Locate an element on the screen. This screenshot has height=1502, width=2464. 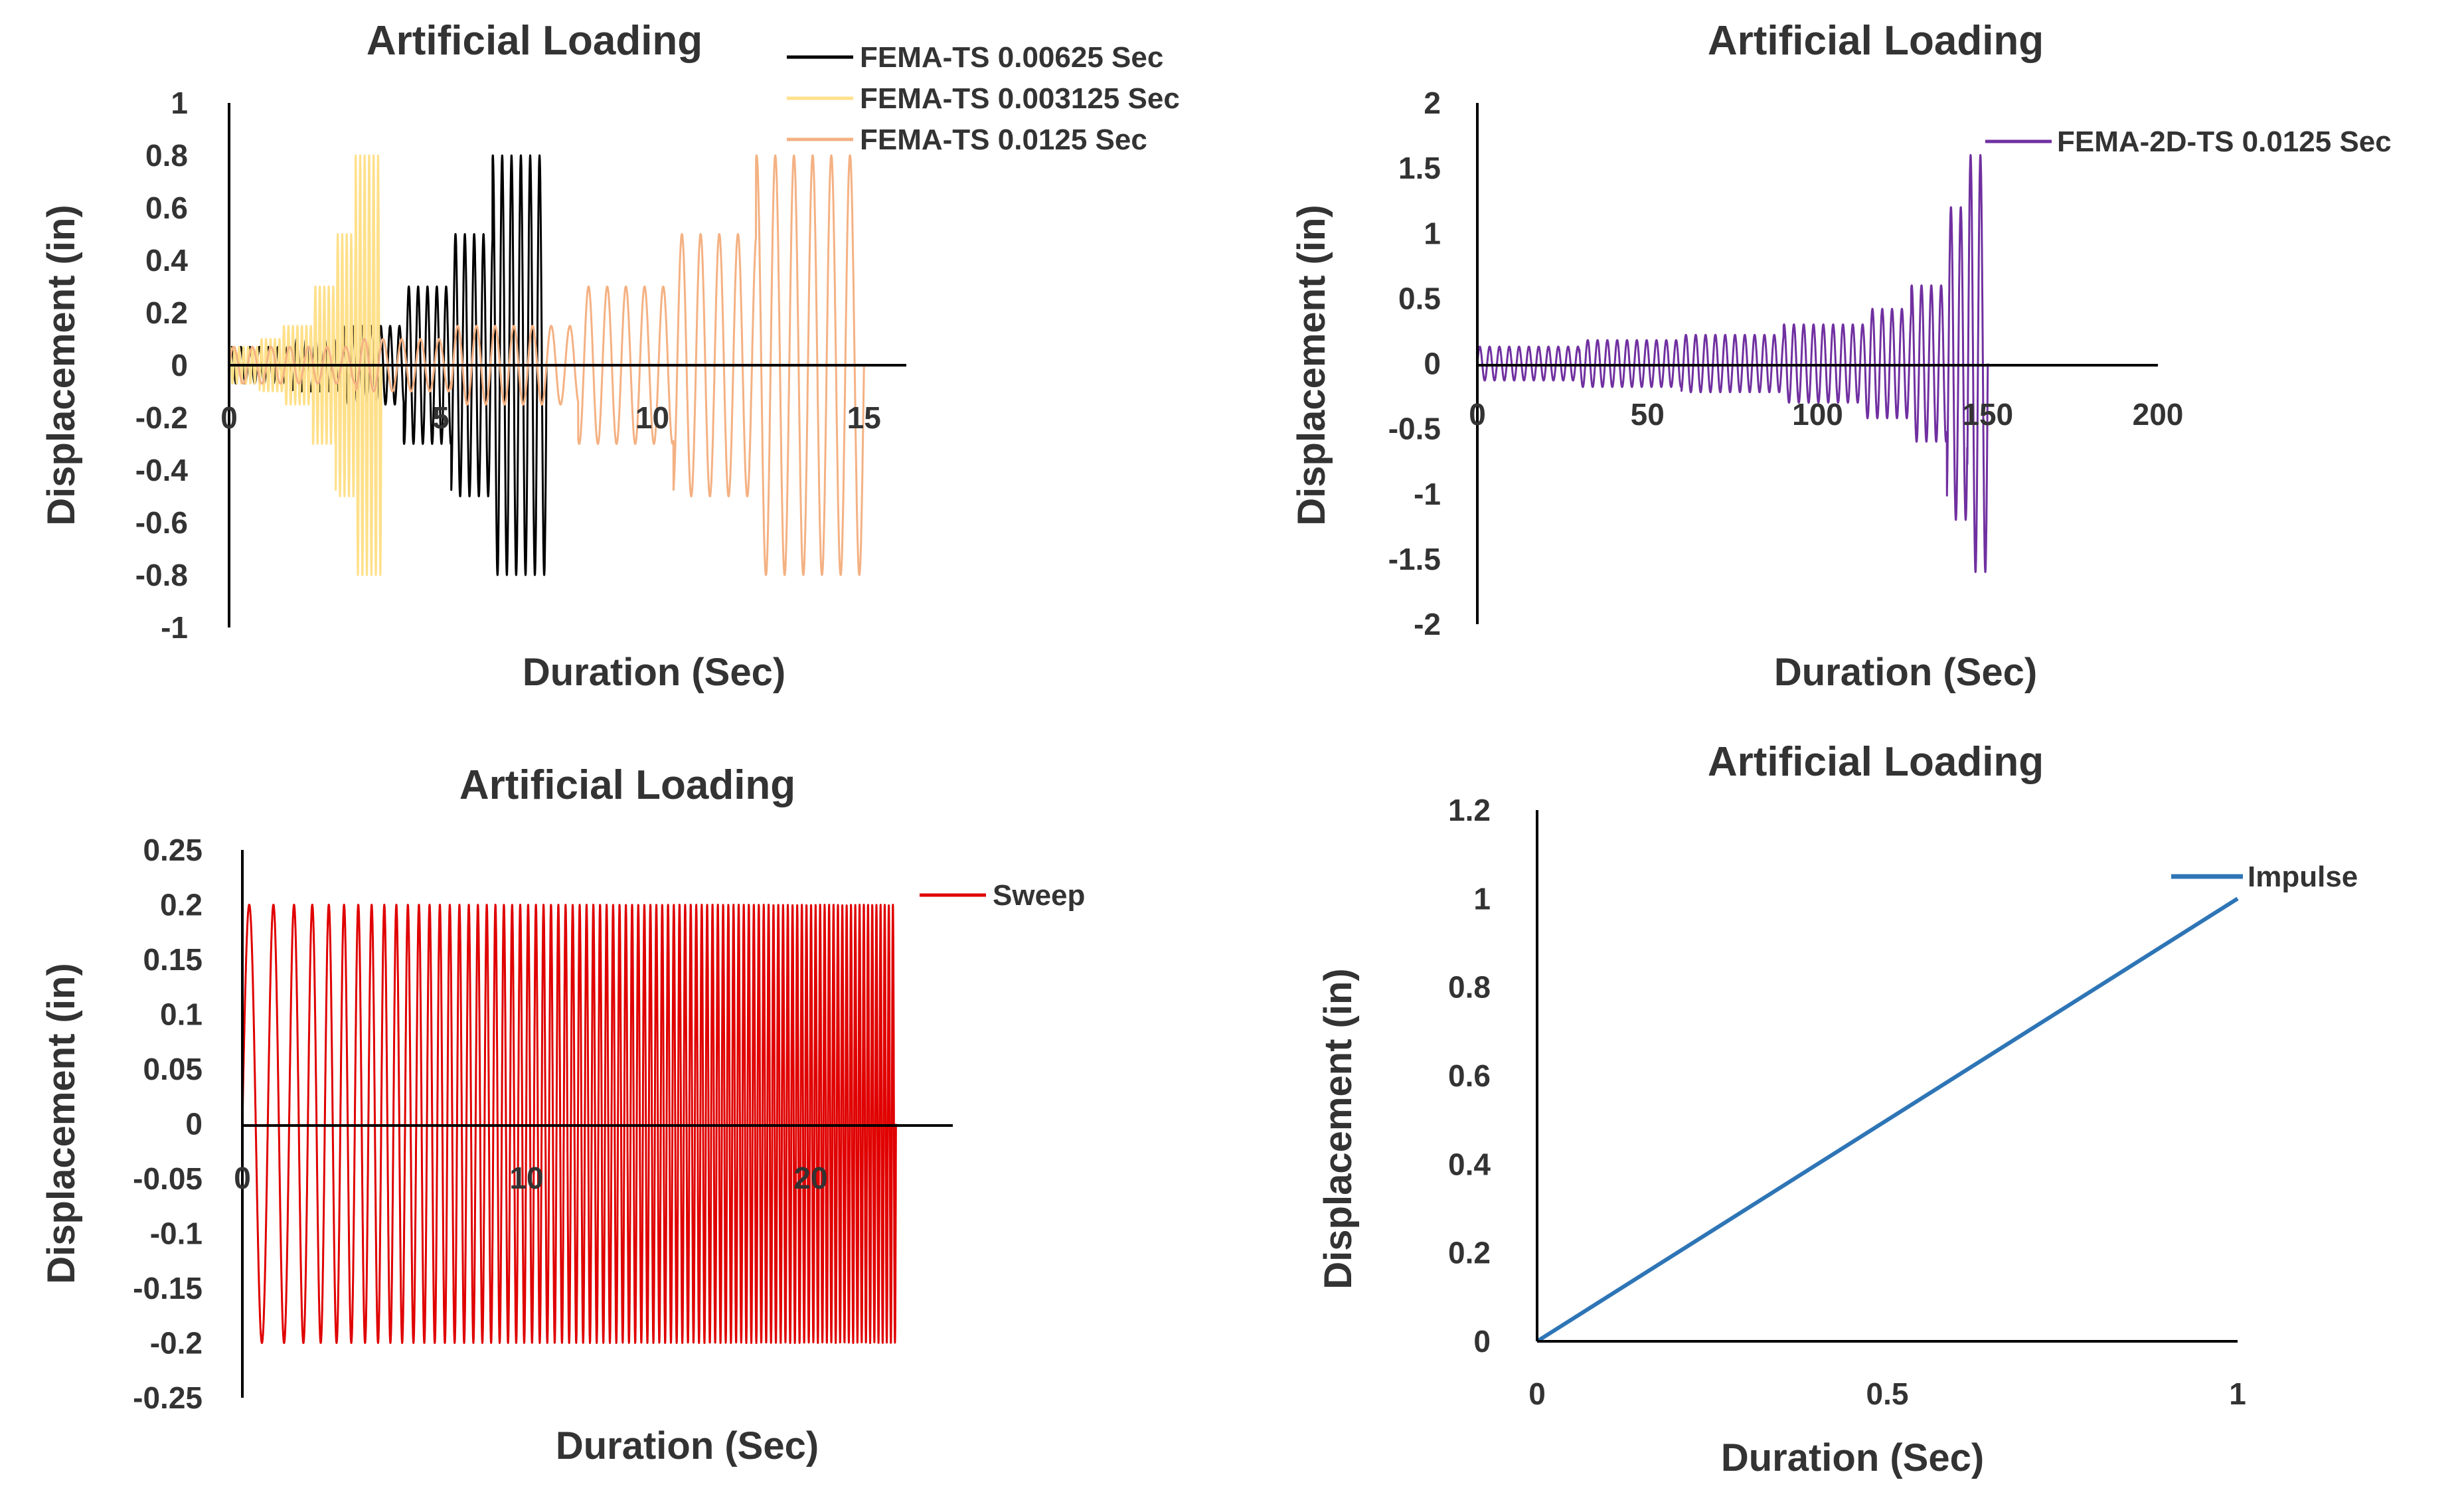
y-tick-label: 2 is located at coordinates (1432, 103).